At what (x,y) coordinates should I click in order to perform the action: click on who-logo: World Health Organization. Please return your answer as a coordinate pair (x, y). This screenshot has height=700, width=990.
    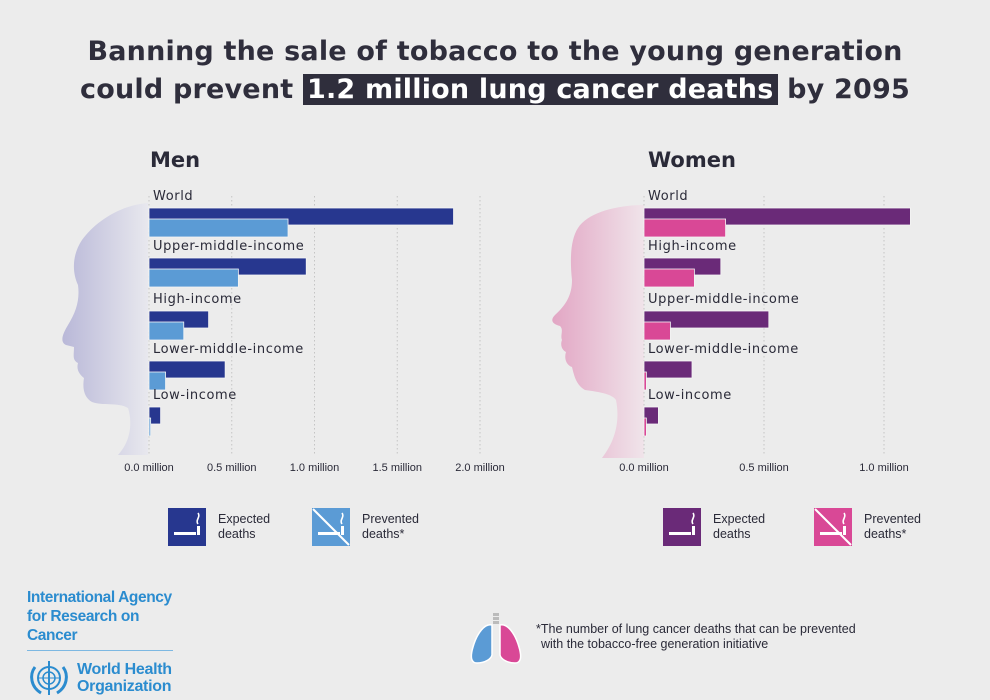
    Looking at the image, I should click on (102, 678).